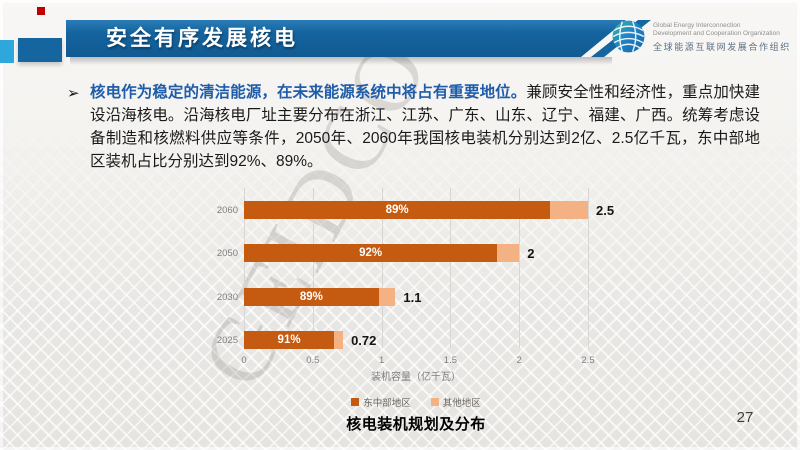 Image resolution: width=800 pixels, height=450 pixels. Describe the element at coordinates (588, 268) in the screenshot. I see `gridline` at that location.